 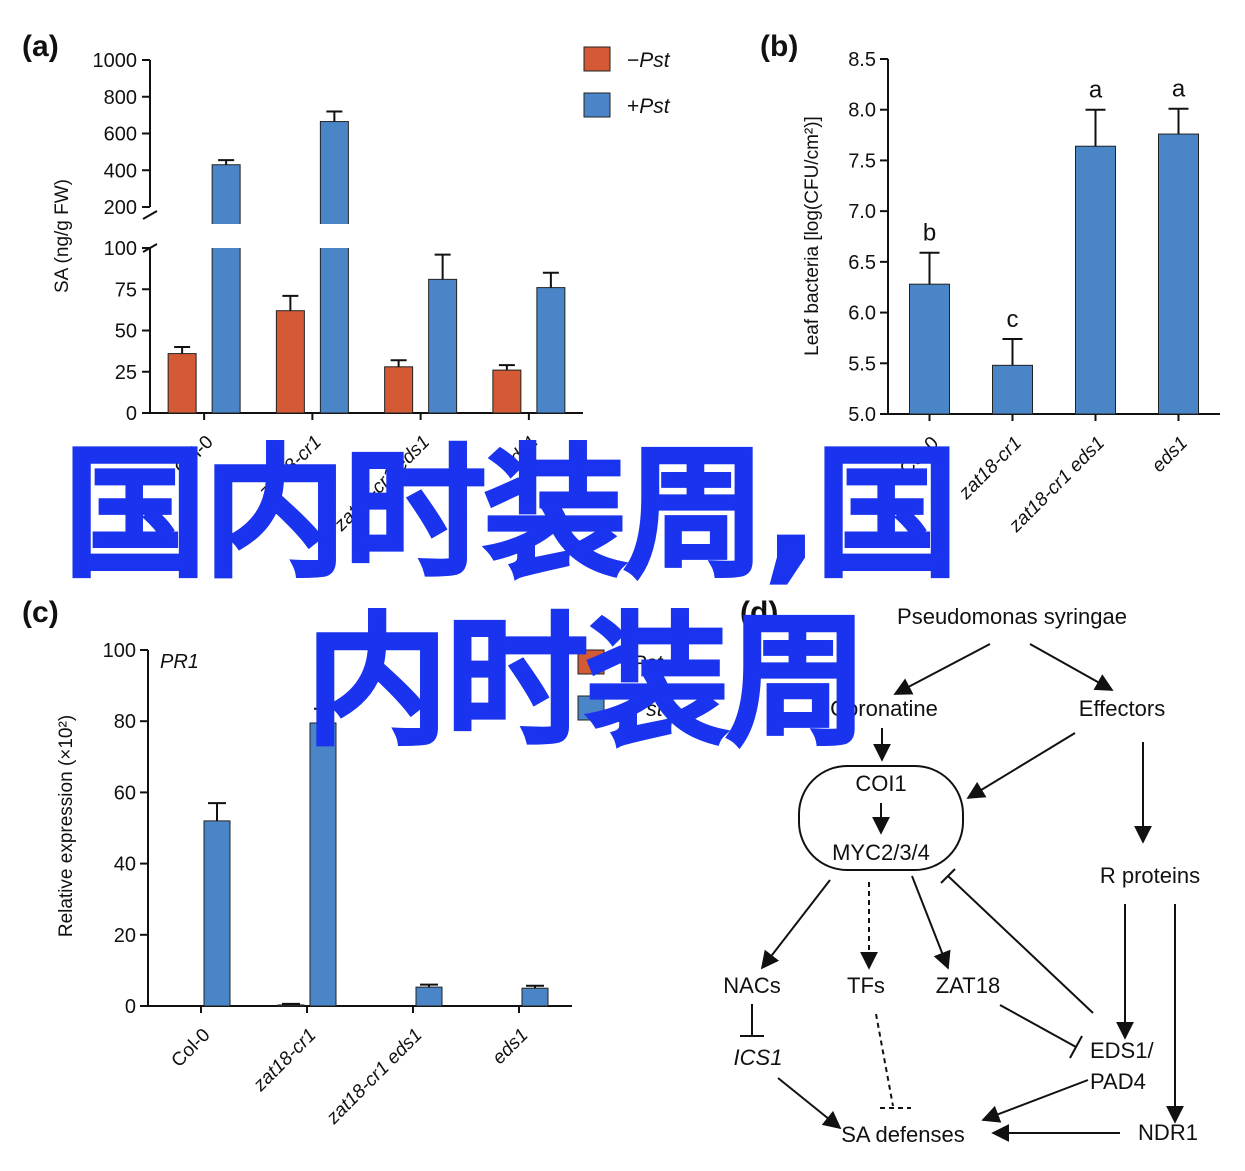 I want to click on edge-eds1-myc-bar, so click(x=948, y=876).